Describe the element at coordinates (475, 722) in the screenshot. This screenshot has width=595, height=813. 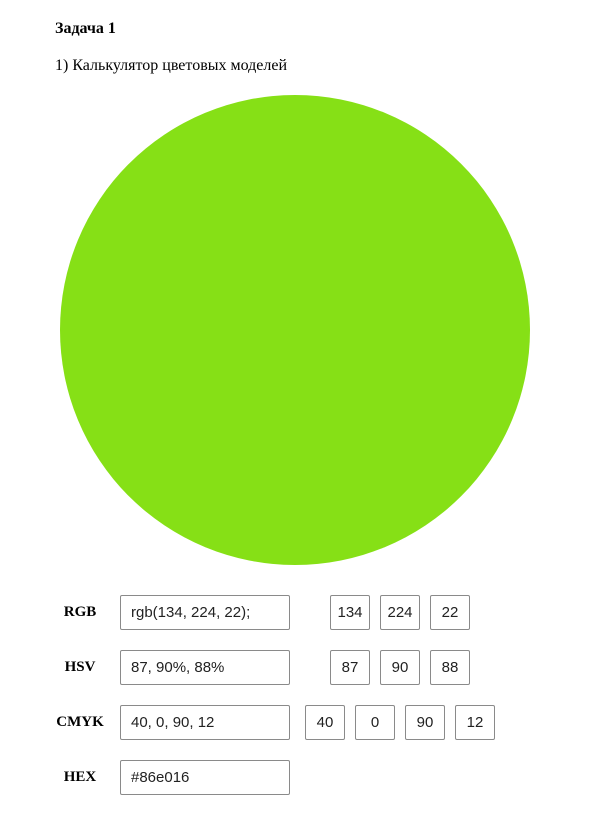
I see `cmyk-k-input` at that location.